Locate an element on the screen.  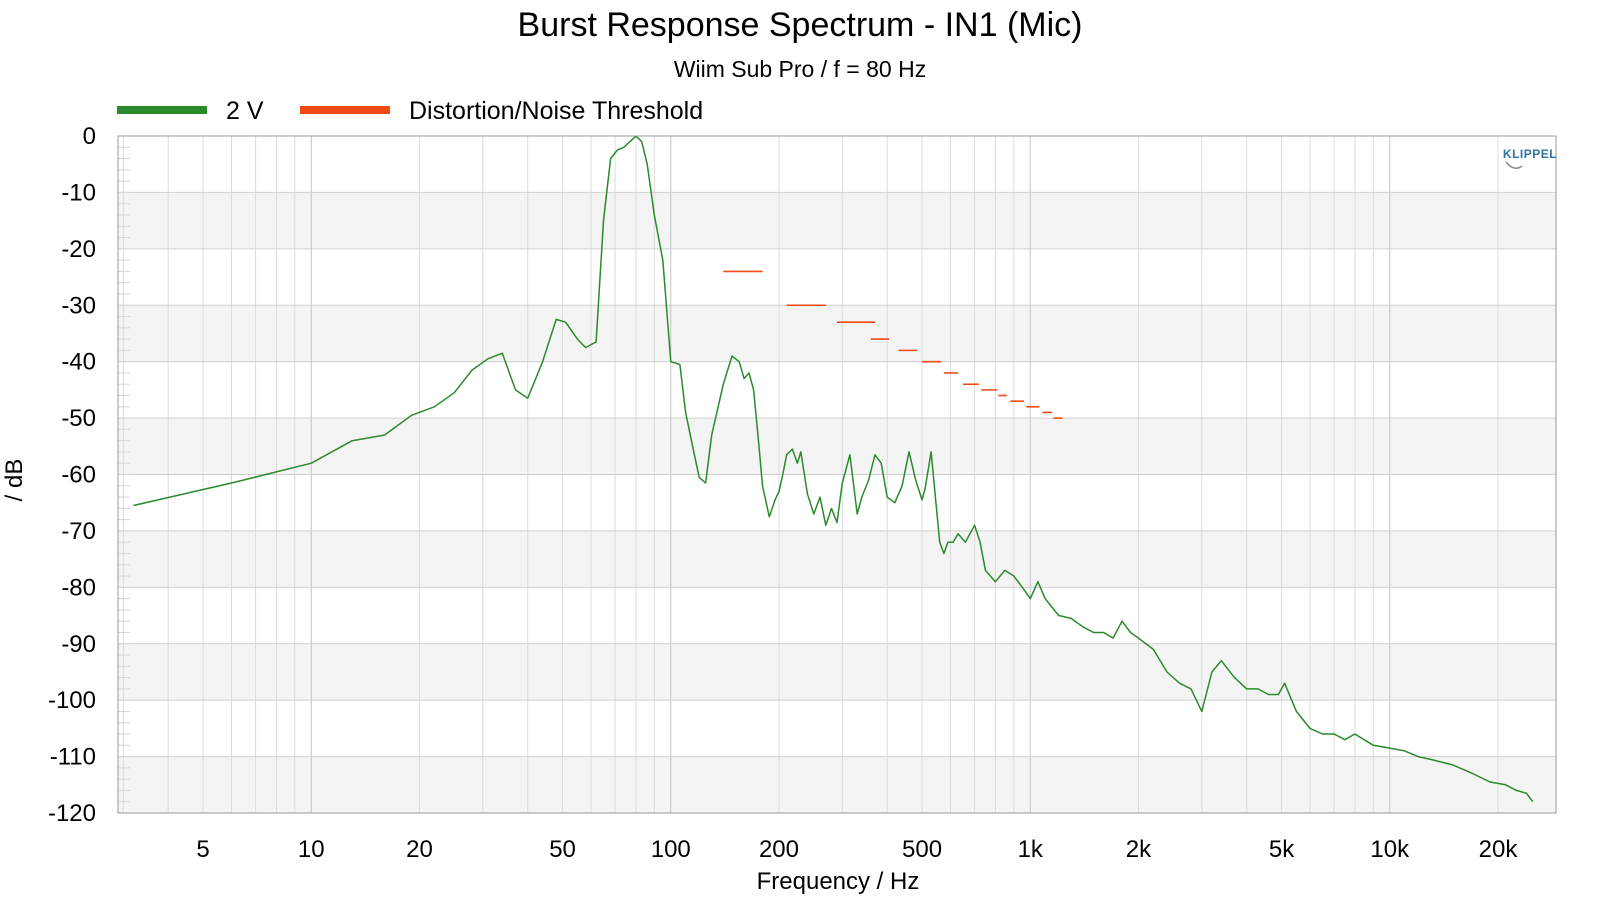
y-tick-label: -120 is located at coordinates (72, 813).